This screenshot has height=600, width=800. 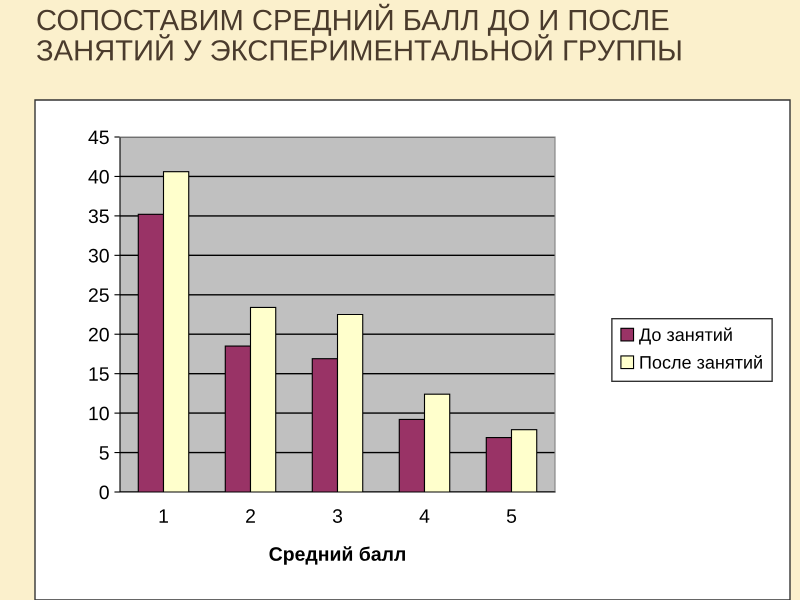 I want to click on y-tick-label: 30, so click(x=98, y=255).